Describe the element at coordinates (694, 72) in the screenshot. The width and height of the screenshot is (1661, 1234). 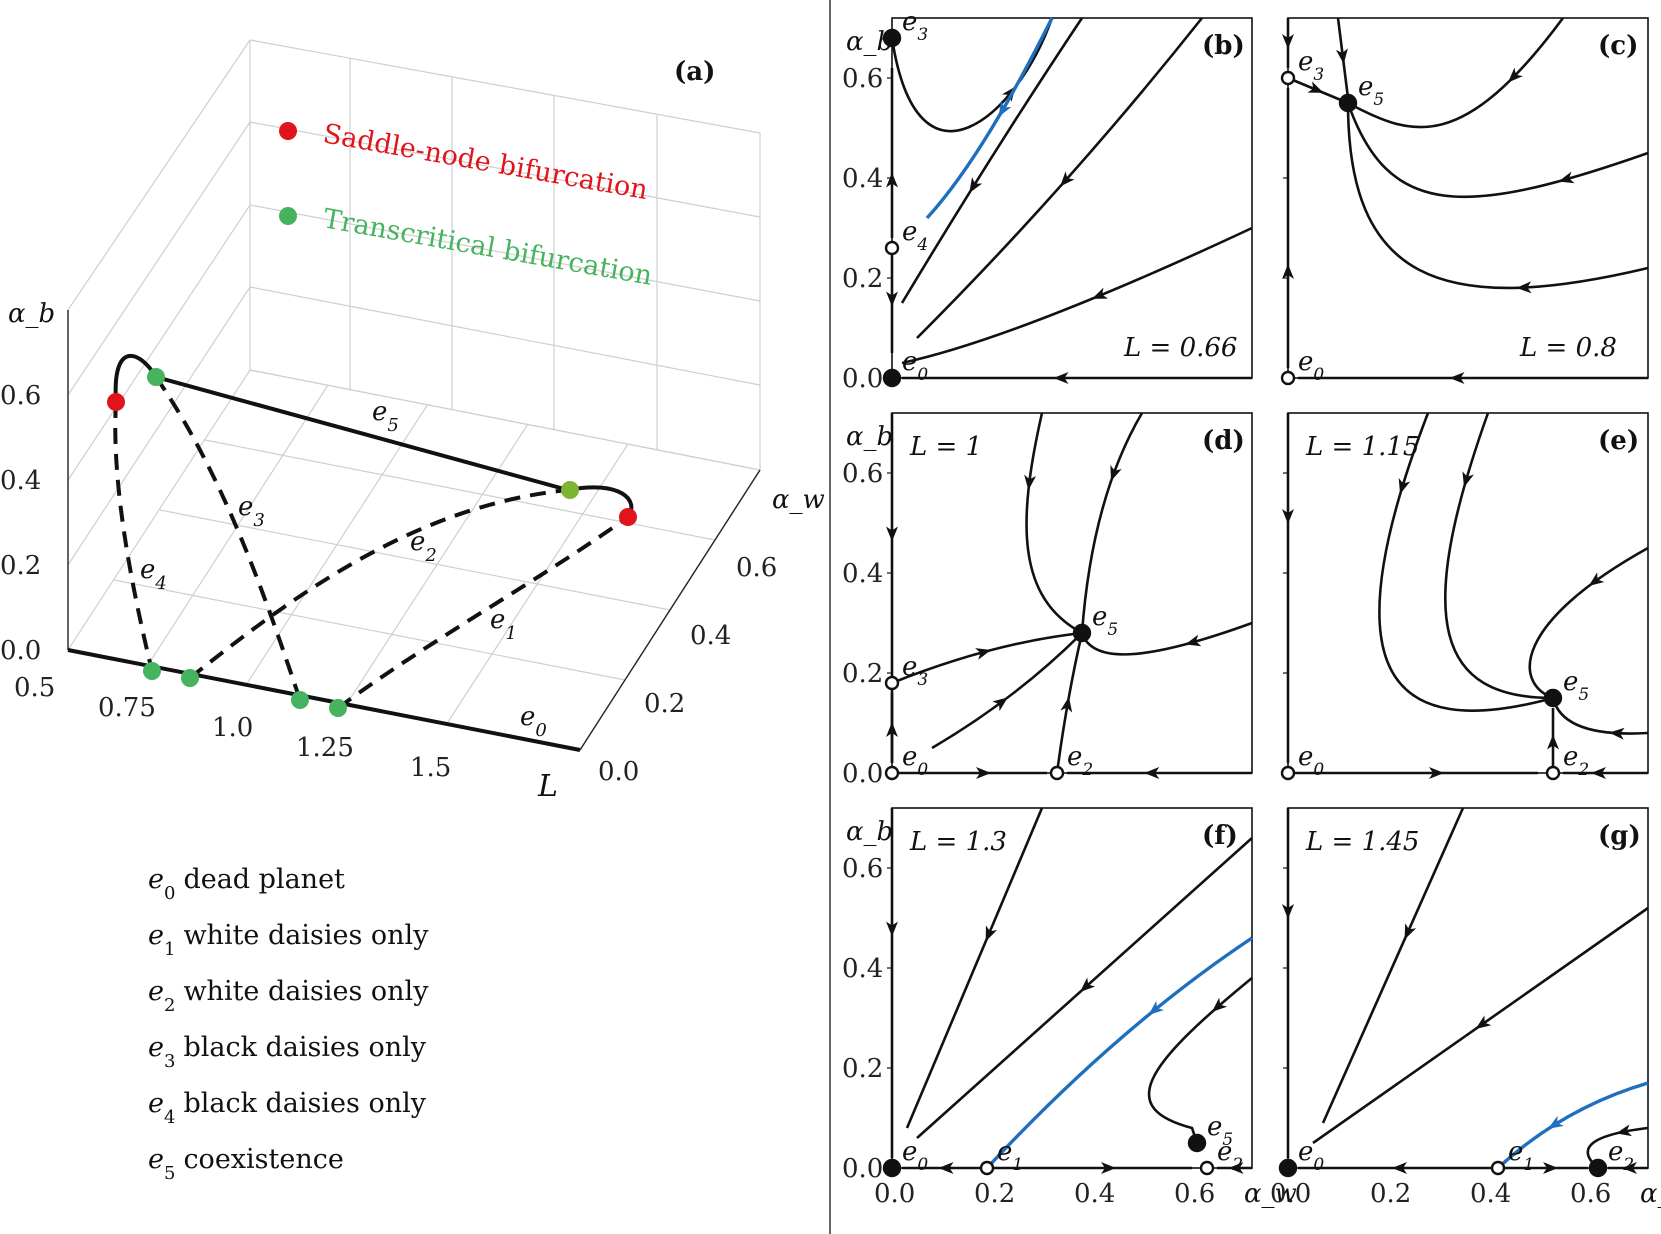
I see `panel-a-tag: (a)` at that location.